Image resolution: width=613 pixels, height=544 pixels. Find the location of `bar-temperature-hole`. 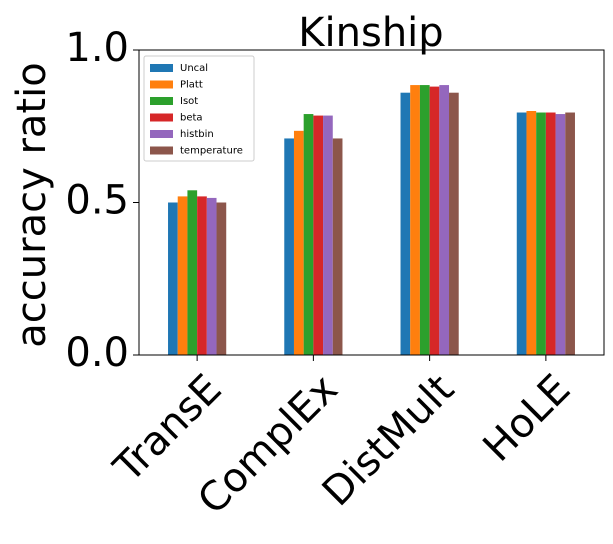

bar-temperature-hole is located at coordinates (570, 234).